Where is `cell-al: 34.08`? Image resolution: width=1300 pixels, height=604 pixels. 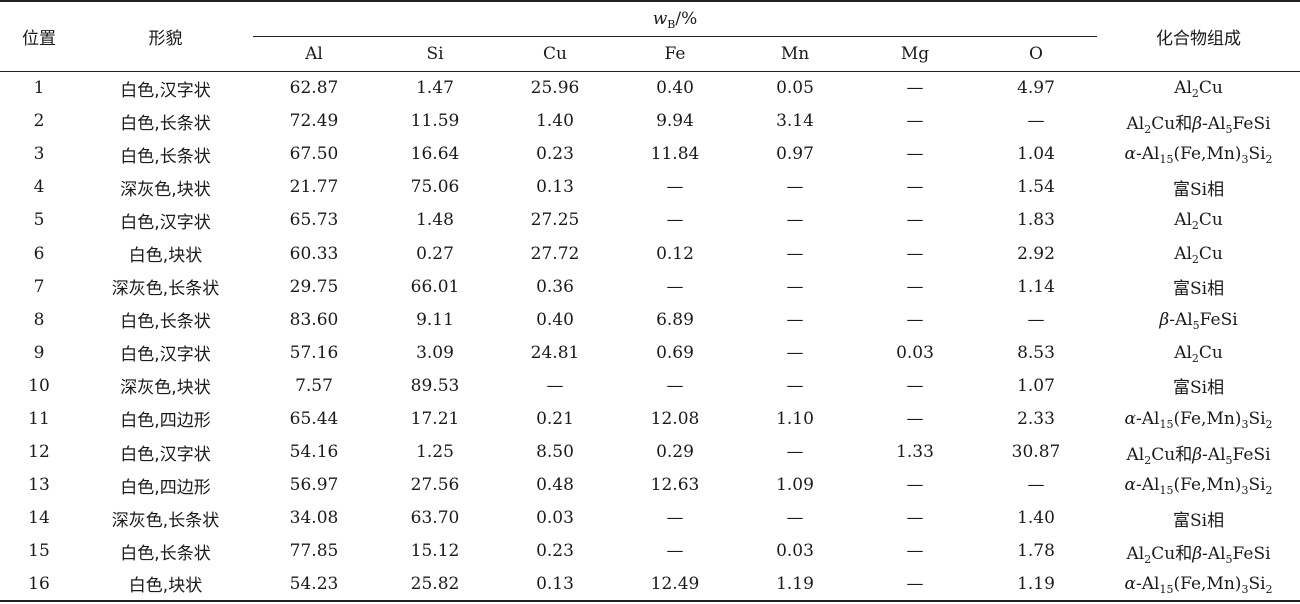 cell-al: 34.08 is located at coordinates (314, 518).